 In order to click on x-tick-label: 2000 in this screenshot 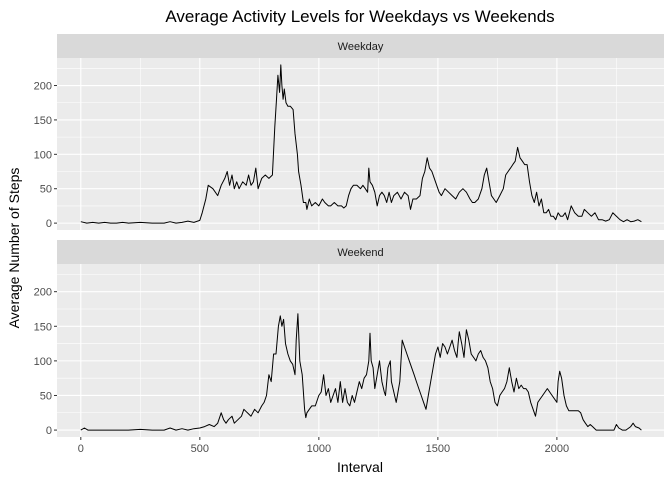, I will do `click(557, 449)`.